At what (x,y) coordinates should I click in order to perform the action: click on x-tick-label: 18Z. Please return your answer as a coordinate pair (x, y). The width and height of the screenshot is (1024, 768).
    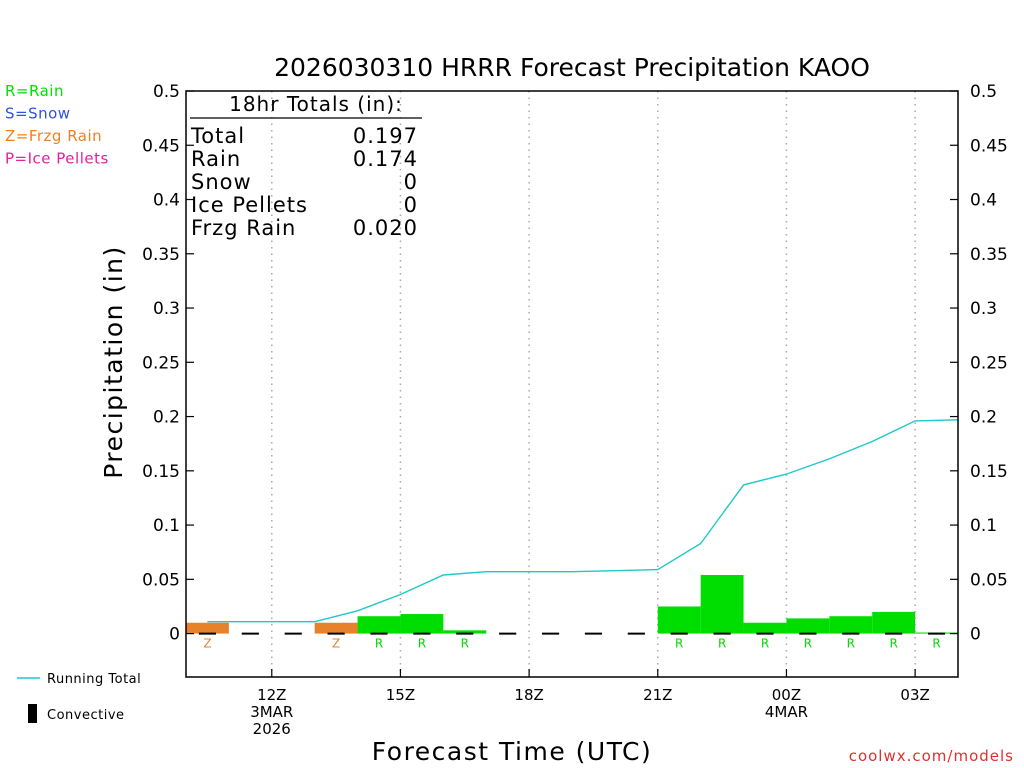
    Looking at the image, I should click on (528, 695).